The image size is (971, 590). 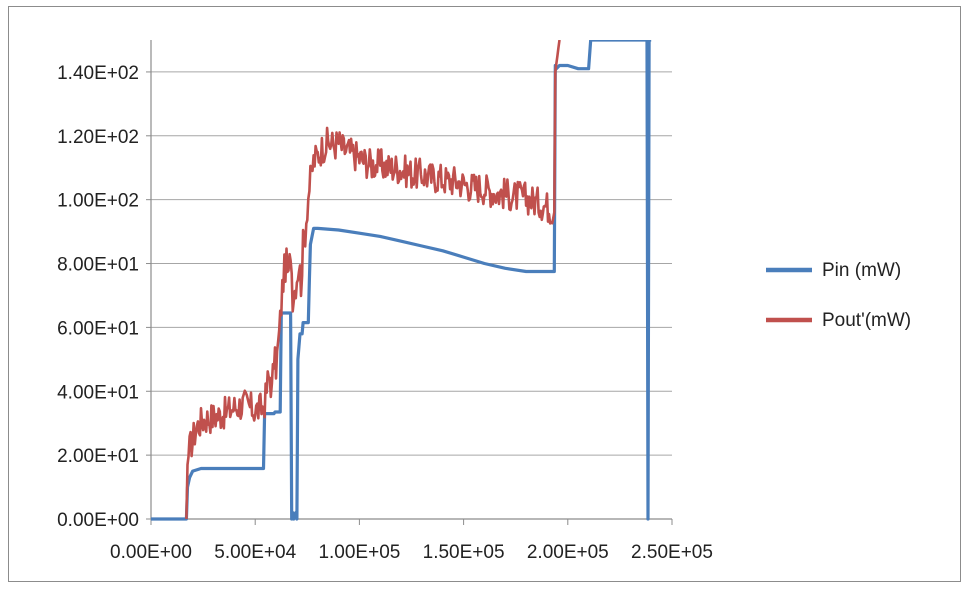 I want to click on legend-label-pout: Pout'(mW), so click(x=866, y=320).